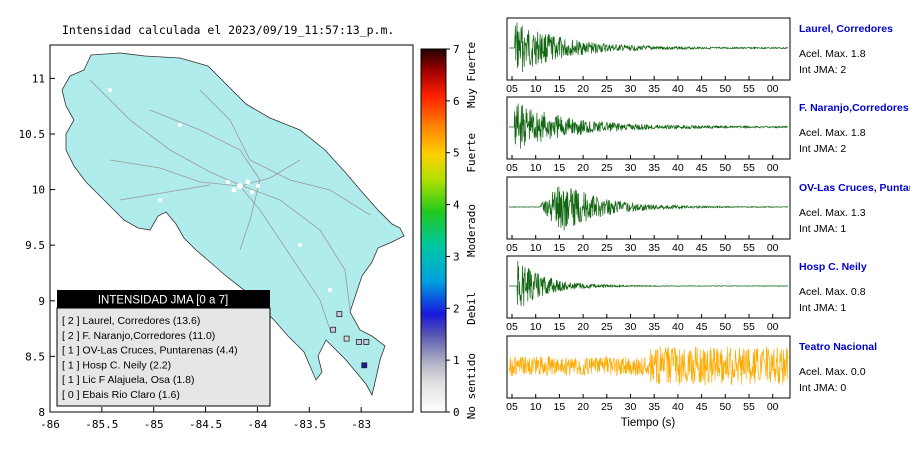  I want to click on colorbar-tick-label: 3, so click(456, 256).